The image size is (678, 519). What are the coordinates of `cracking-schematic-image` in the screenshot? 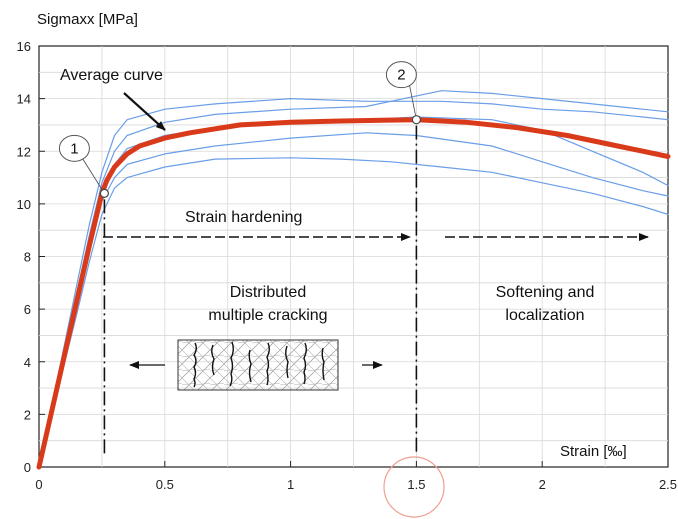 It's located at (258, 365).